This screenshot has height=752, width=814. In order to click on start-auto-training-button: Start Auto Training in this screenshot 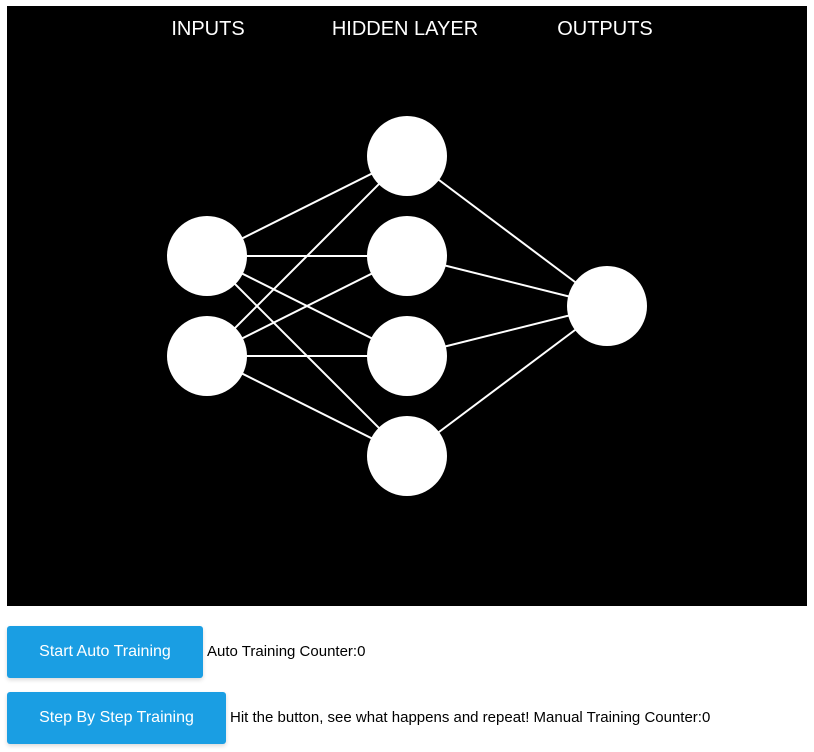, I will do `click(105, 652)`.